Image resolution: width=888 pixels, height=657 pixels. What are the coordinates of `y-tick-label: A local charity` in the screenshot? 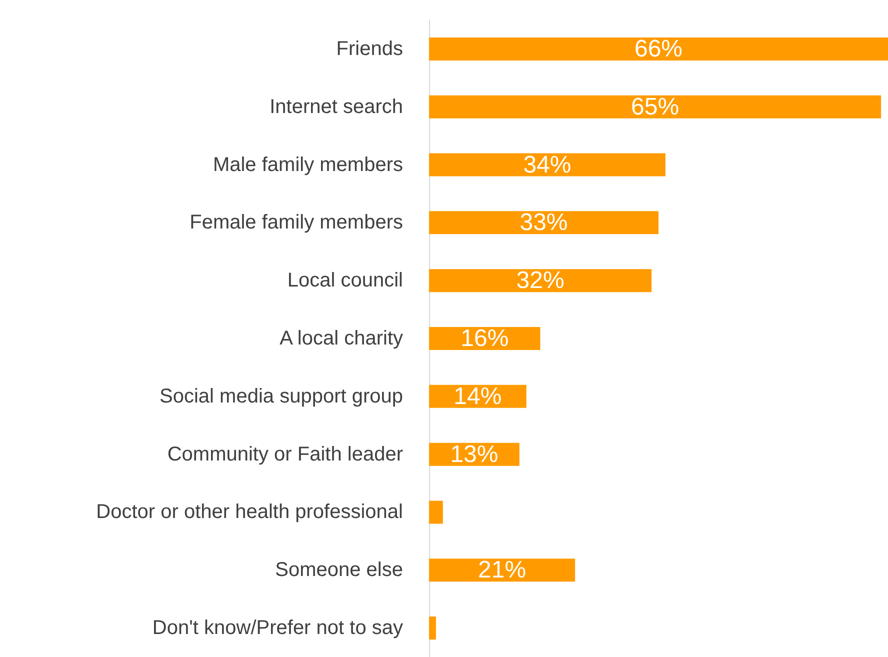 It's located at (341, 339).